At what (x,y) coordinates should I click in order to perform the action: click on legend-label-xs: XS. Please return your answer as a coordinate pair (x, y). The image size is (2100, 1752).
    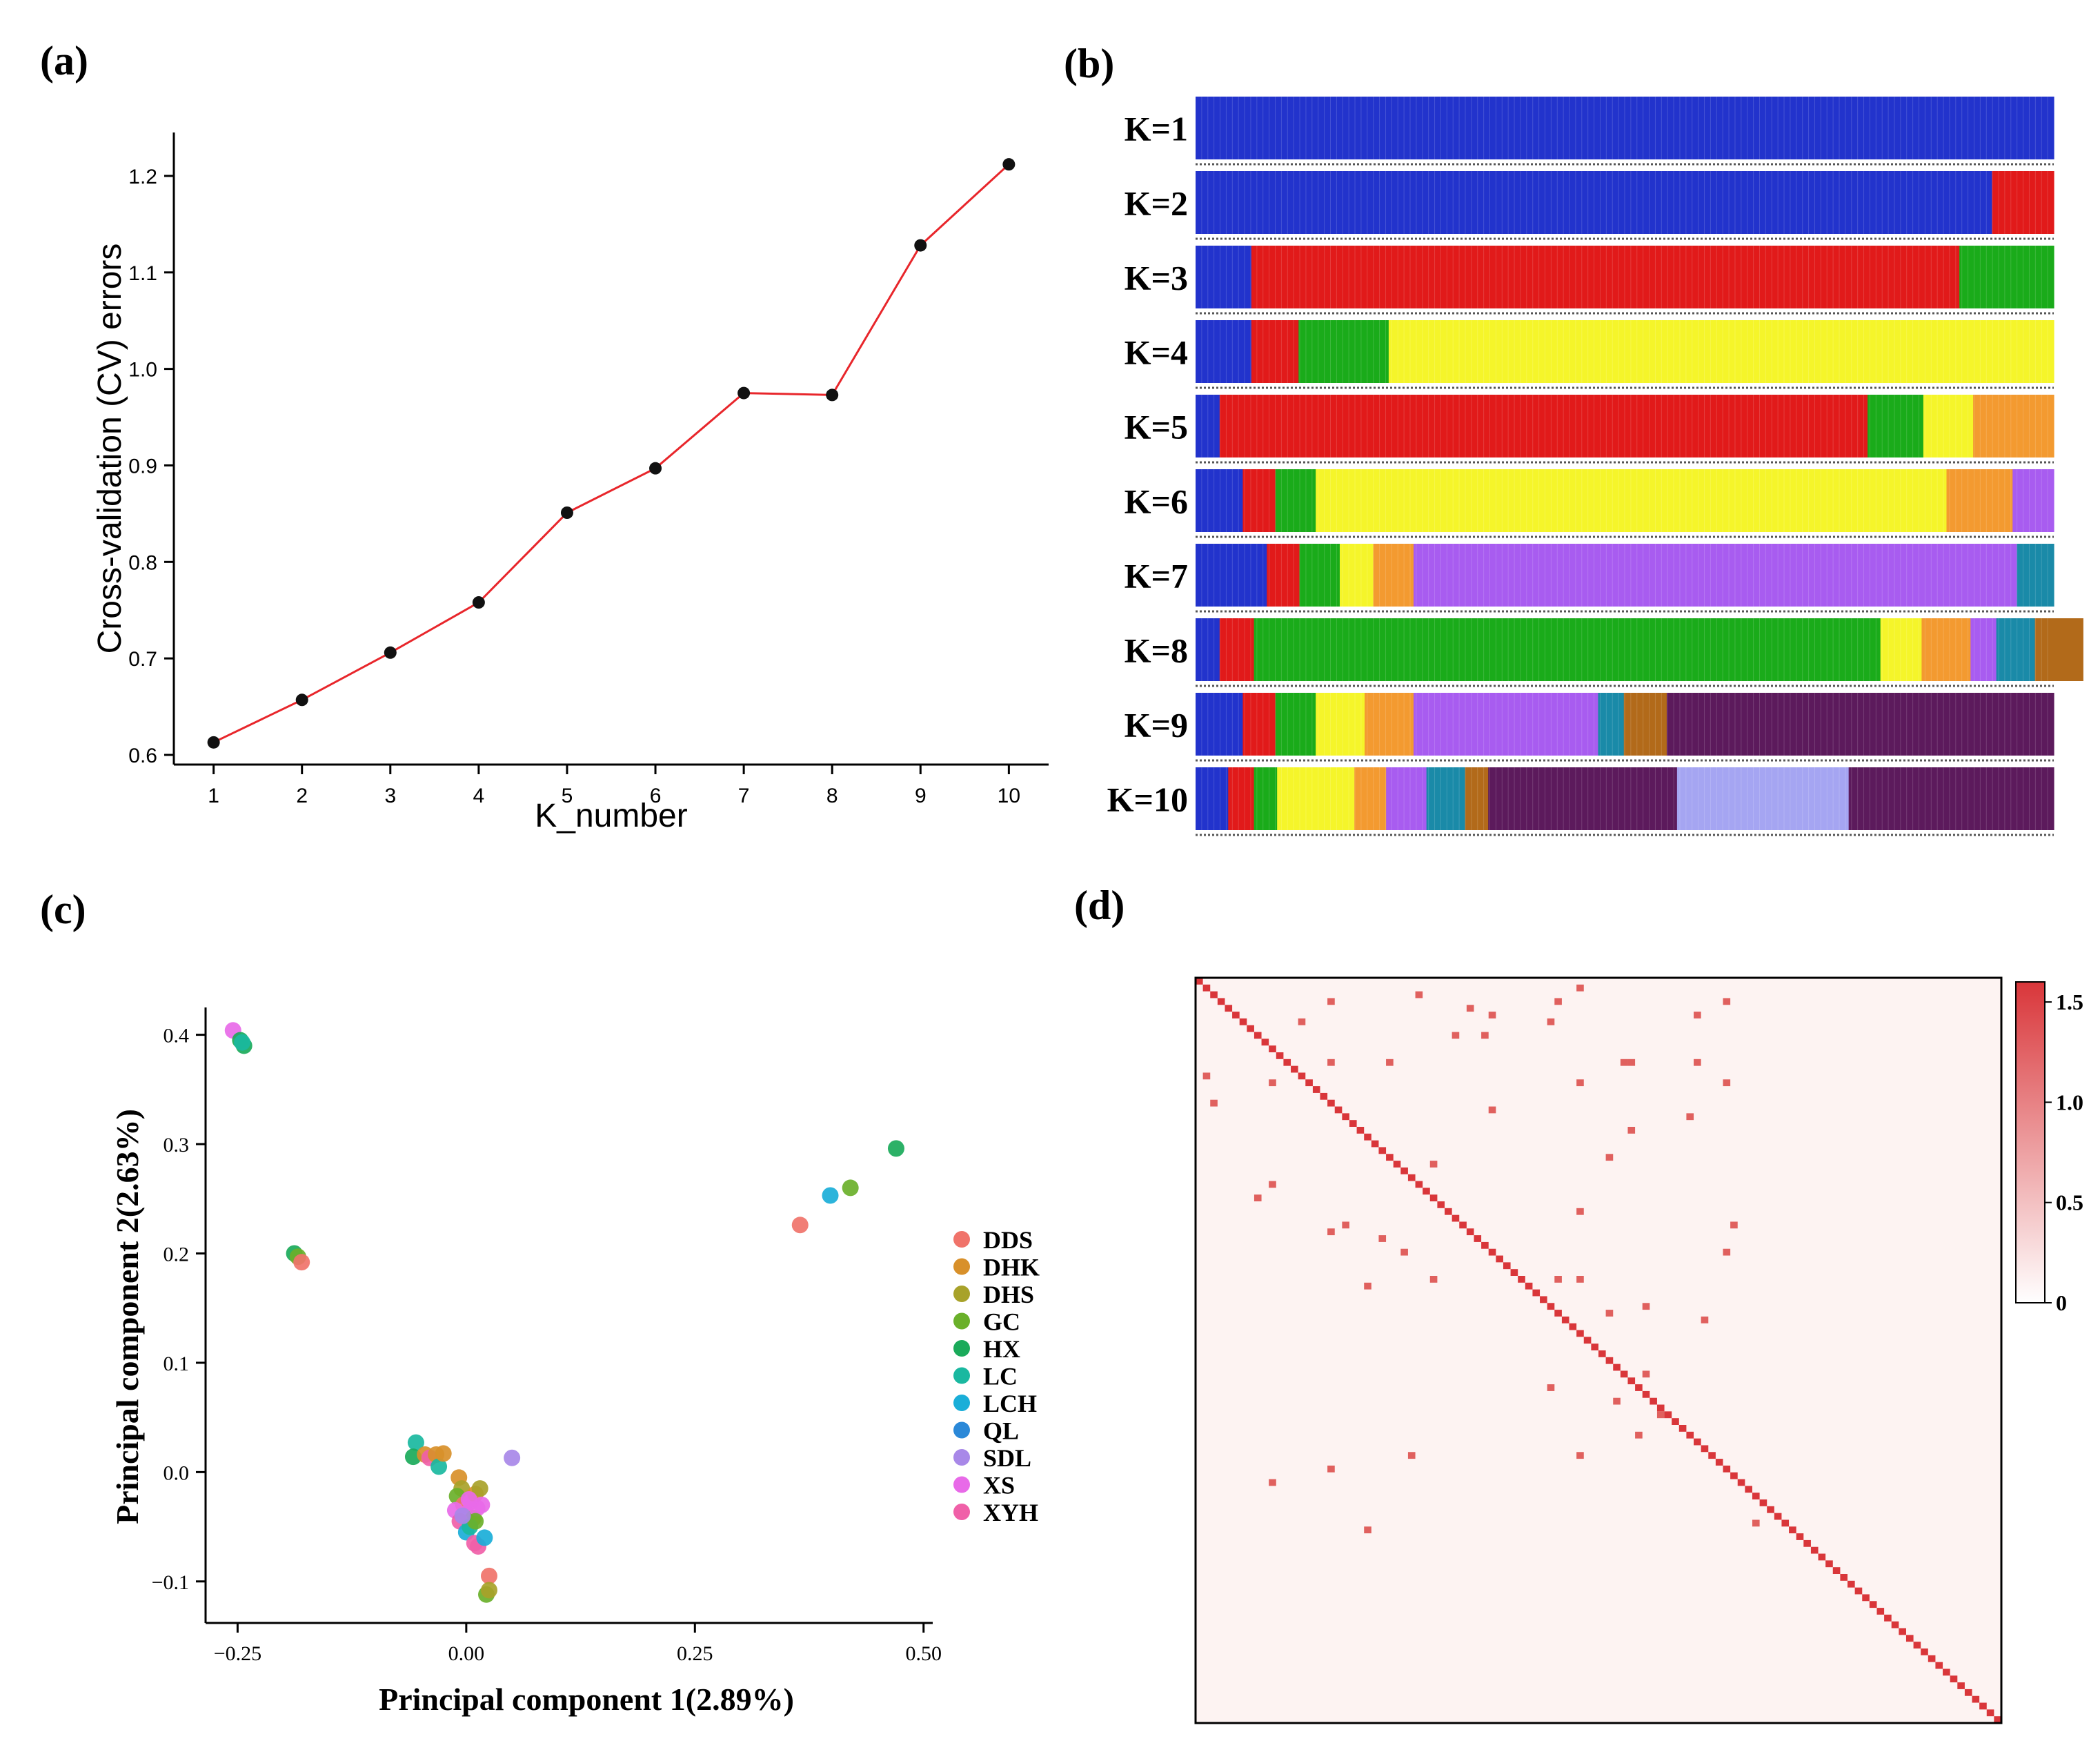
    Looking at the image, I should click on (999, 1485).